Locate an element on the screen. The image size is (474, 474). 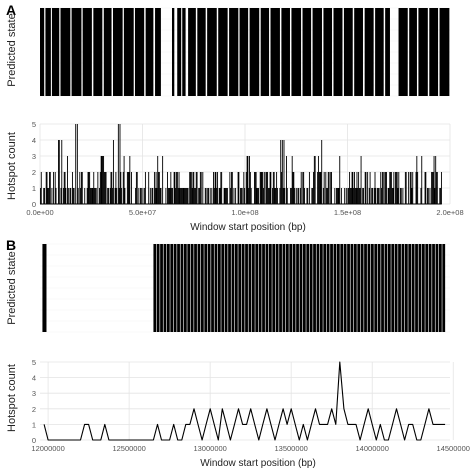
panel-a-x-tick: 1.5e+08 is located at coordinates (347, 212).